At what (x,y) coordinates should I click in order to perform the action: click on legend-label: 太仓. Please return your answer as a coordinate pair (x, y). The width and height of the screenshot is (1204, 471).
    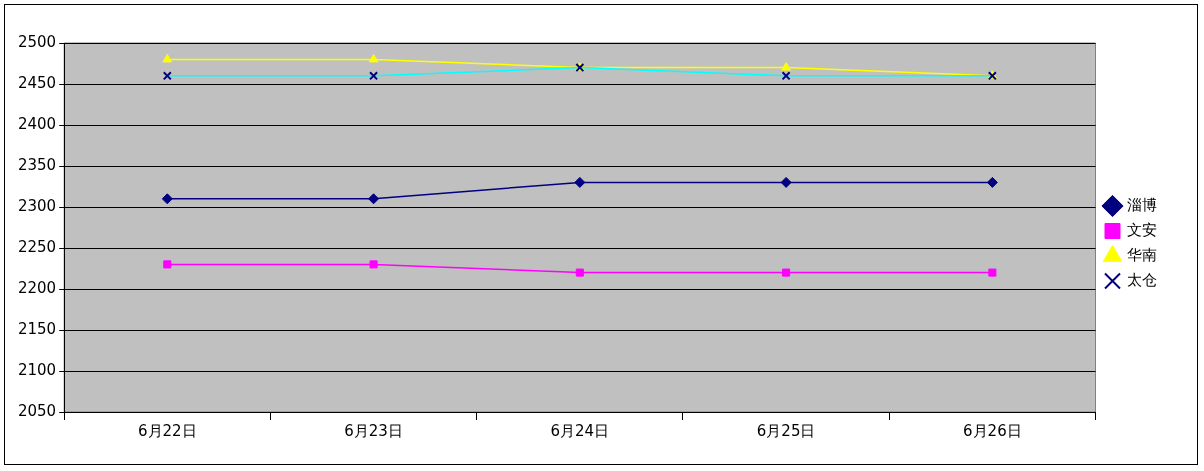
    Looking at the image, I should click on (1142, 279).